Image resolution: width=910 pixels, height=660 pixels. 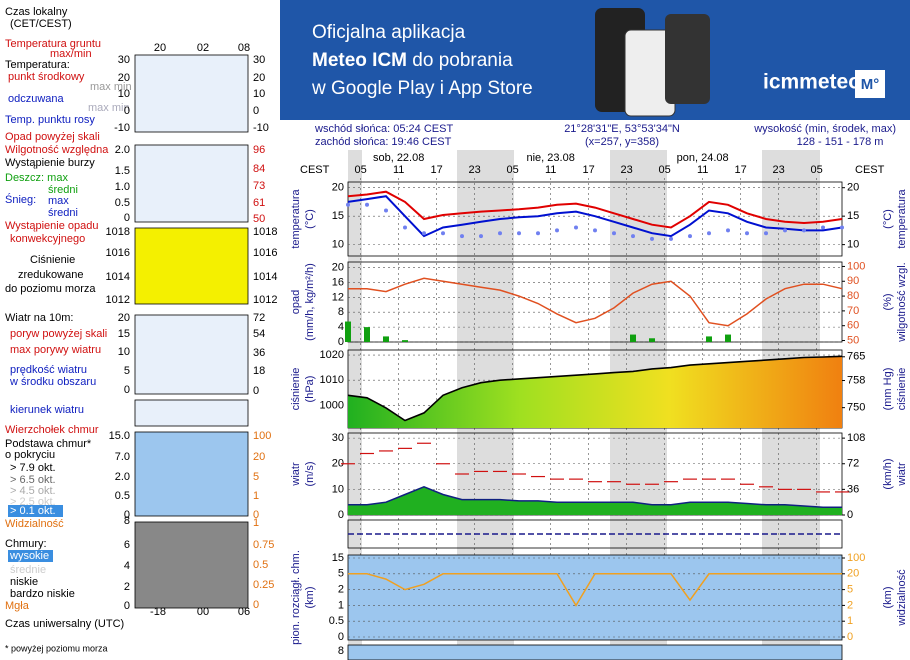 I want to click on legend-label: 1014, so click(x=265, y=277).